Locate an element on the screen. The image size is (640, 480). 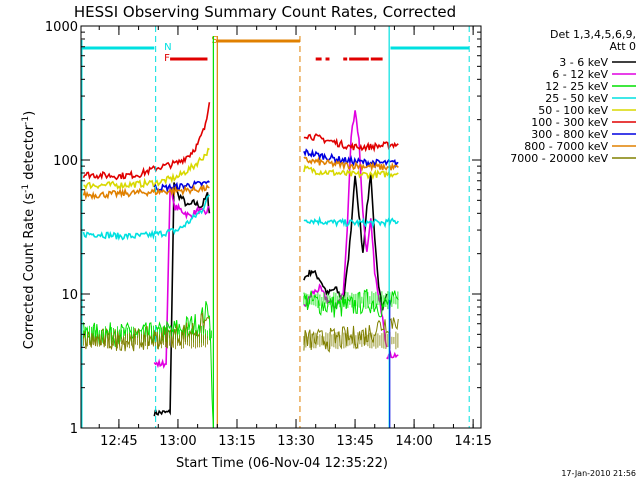
series-800-7000-kev is located at coordinates (240, 178).